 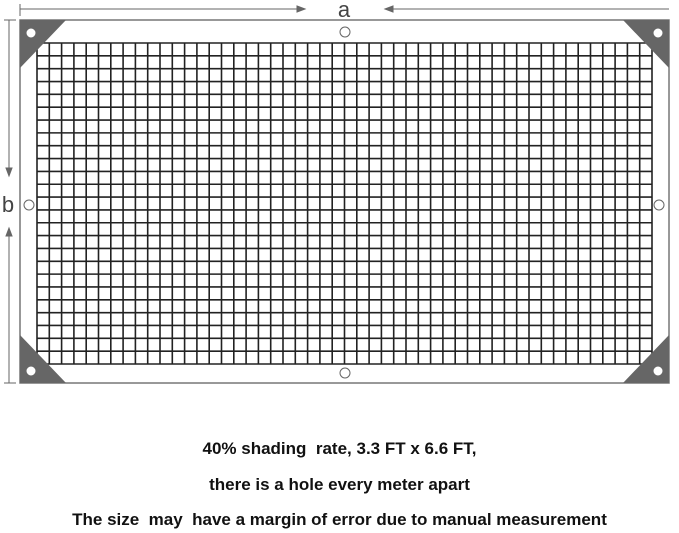 What do you see at coordinates (646, 44) in the screenshot?
I see `corner-top-right` at bounding box center [646, 44].